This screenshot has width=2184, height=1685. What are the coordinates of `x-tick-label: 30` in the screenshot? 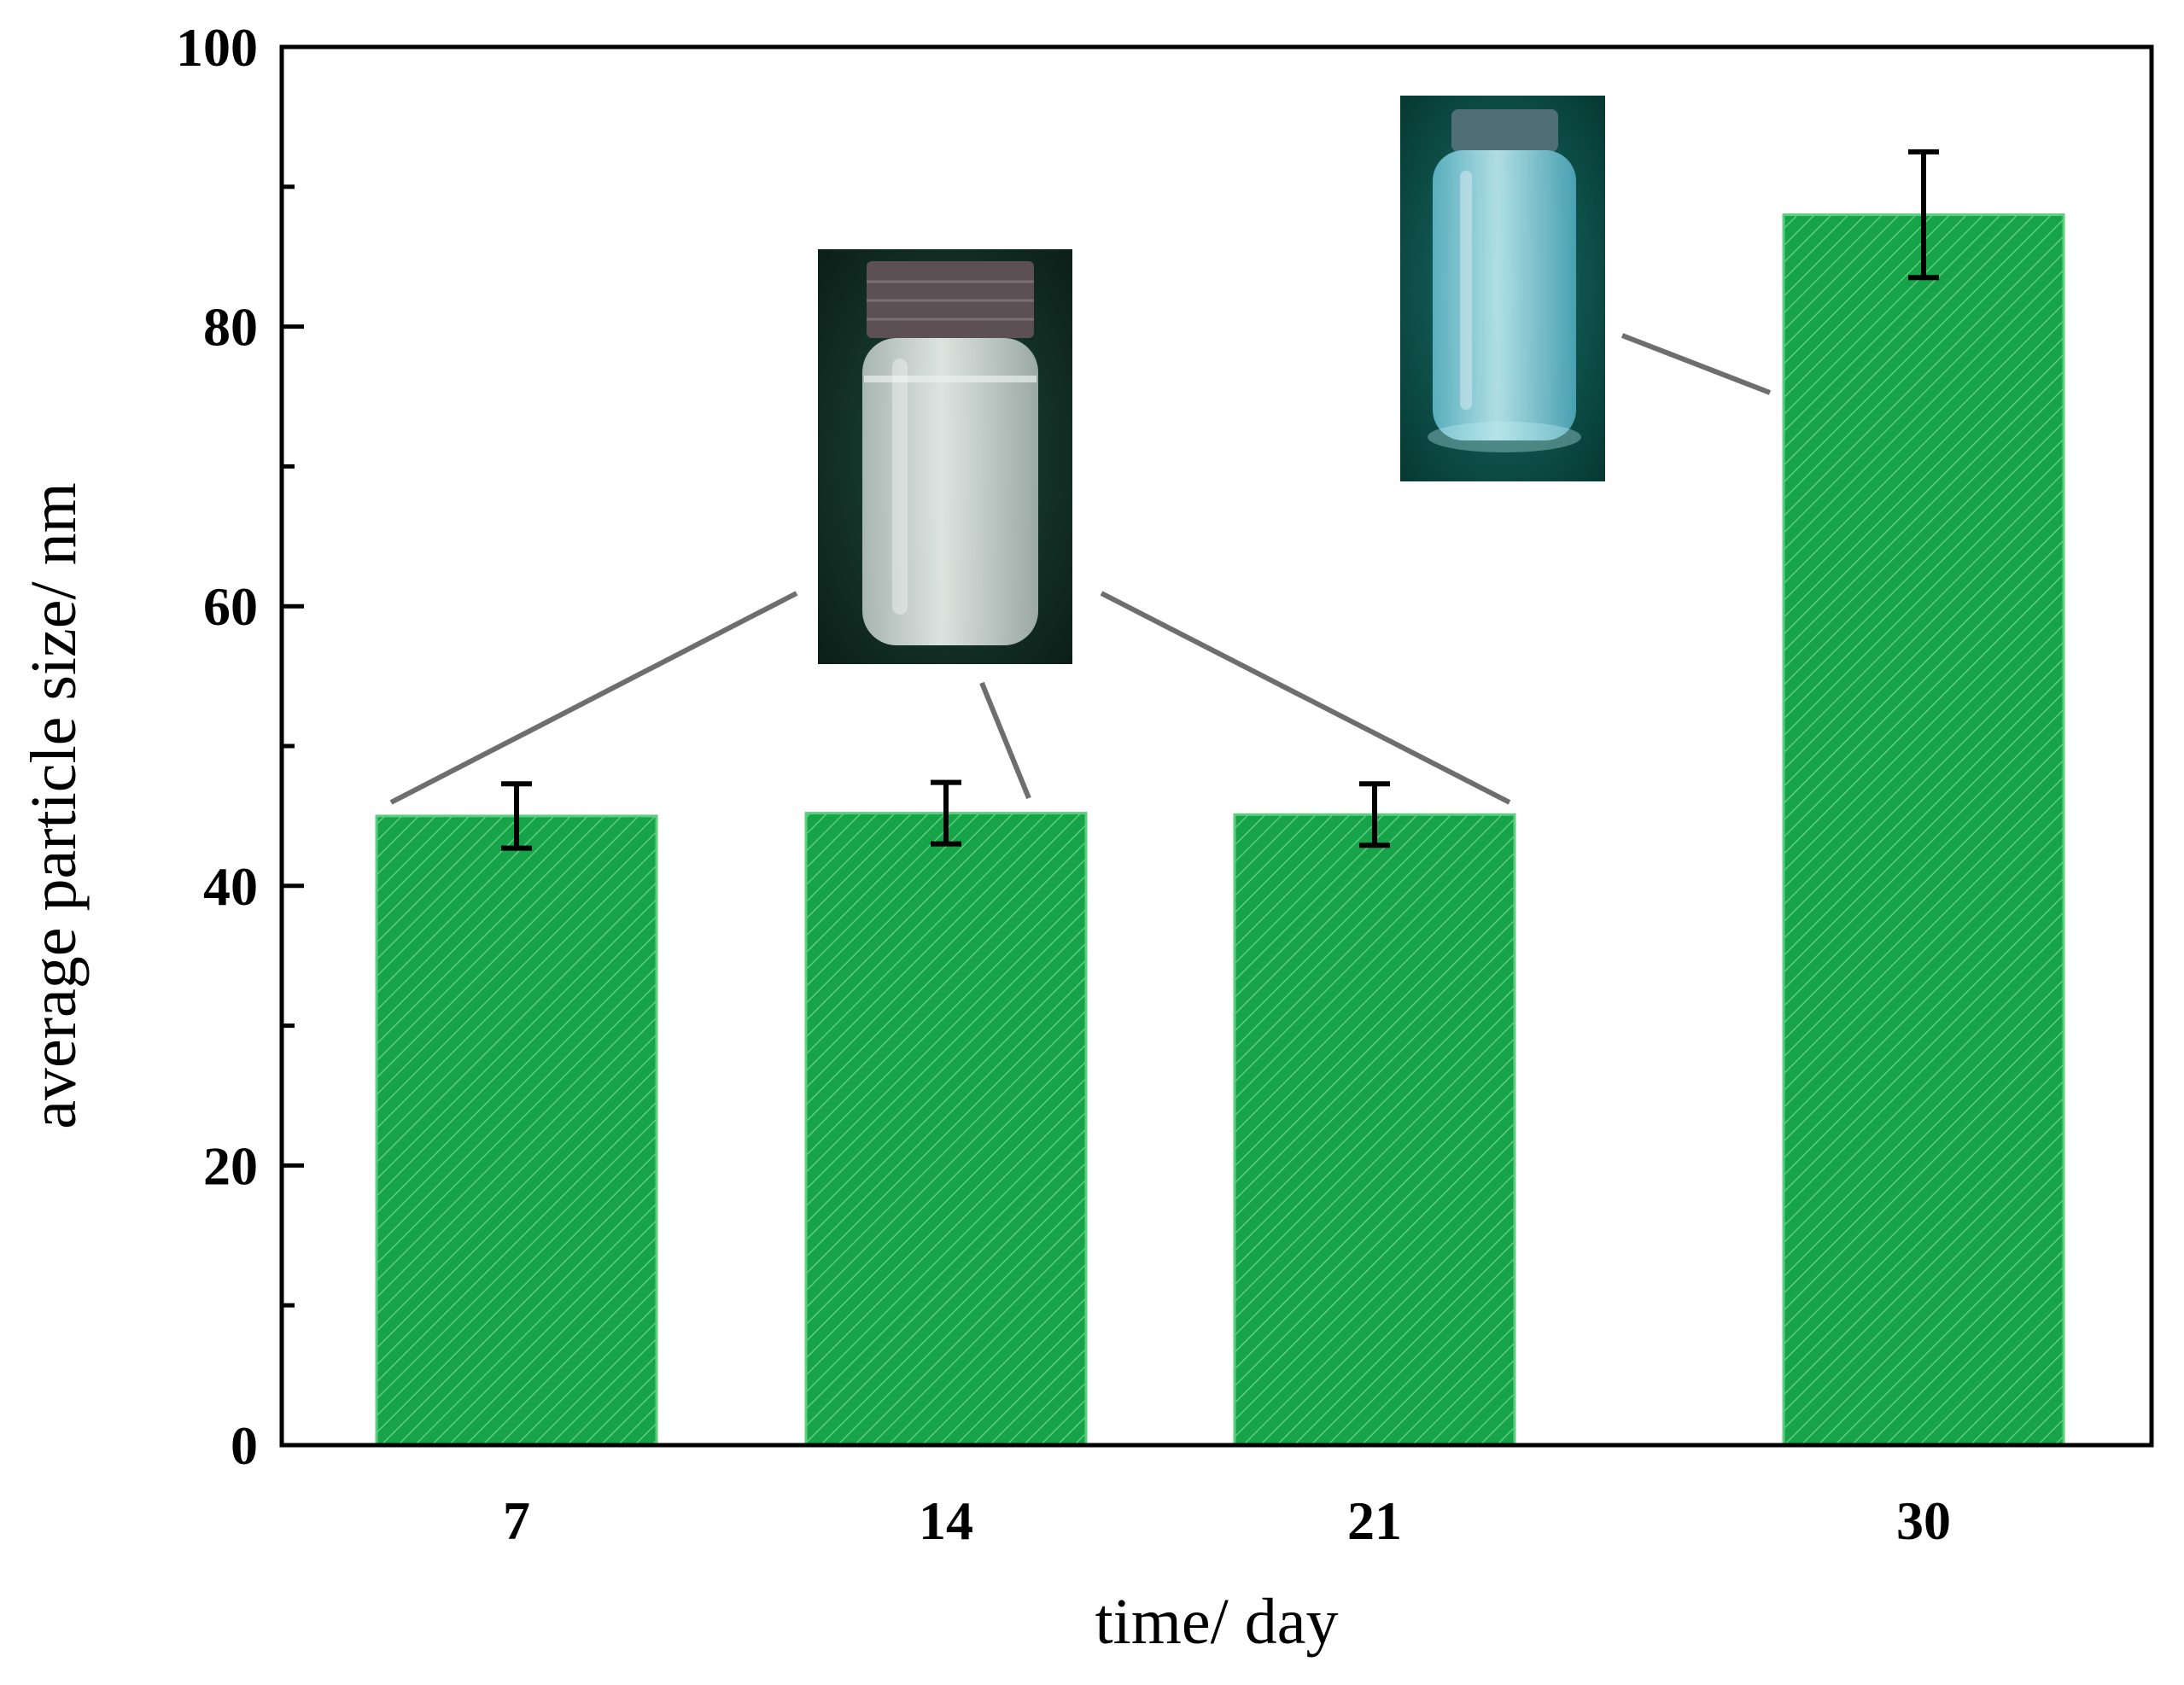 It's located at (1924, 1520).